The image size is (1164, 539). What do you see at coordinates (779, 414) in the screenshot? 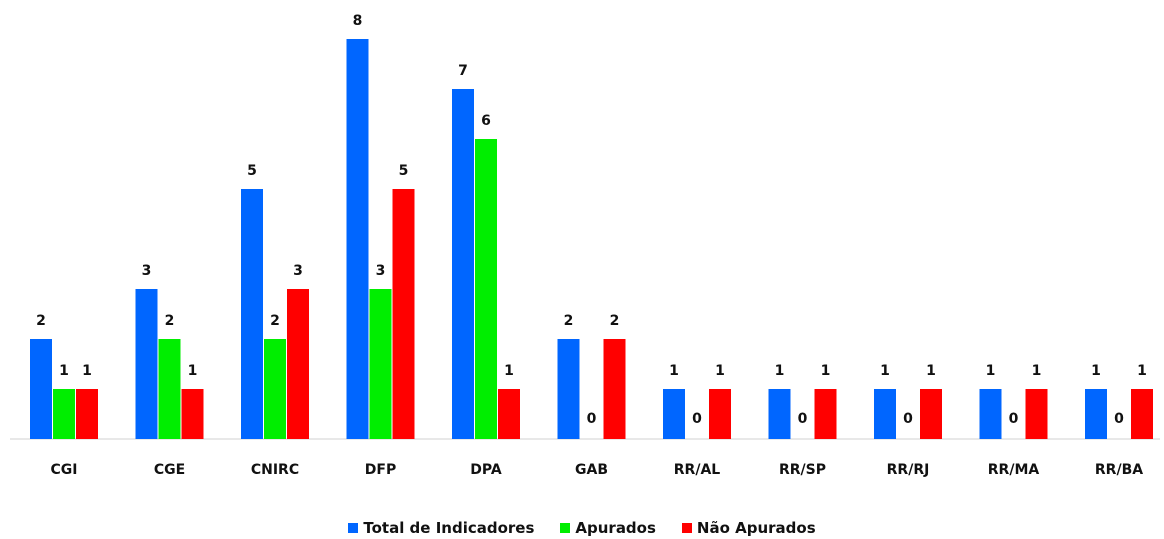
I see `bar-rr-sp-total-de-indicadores` at bounding box center [779, 414].